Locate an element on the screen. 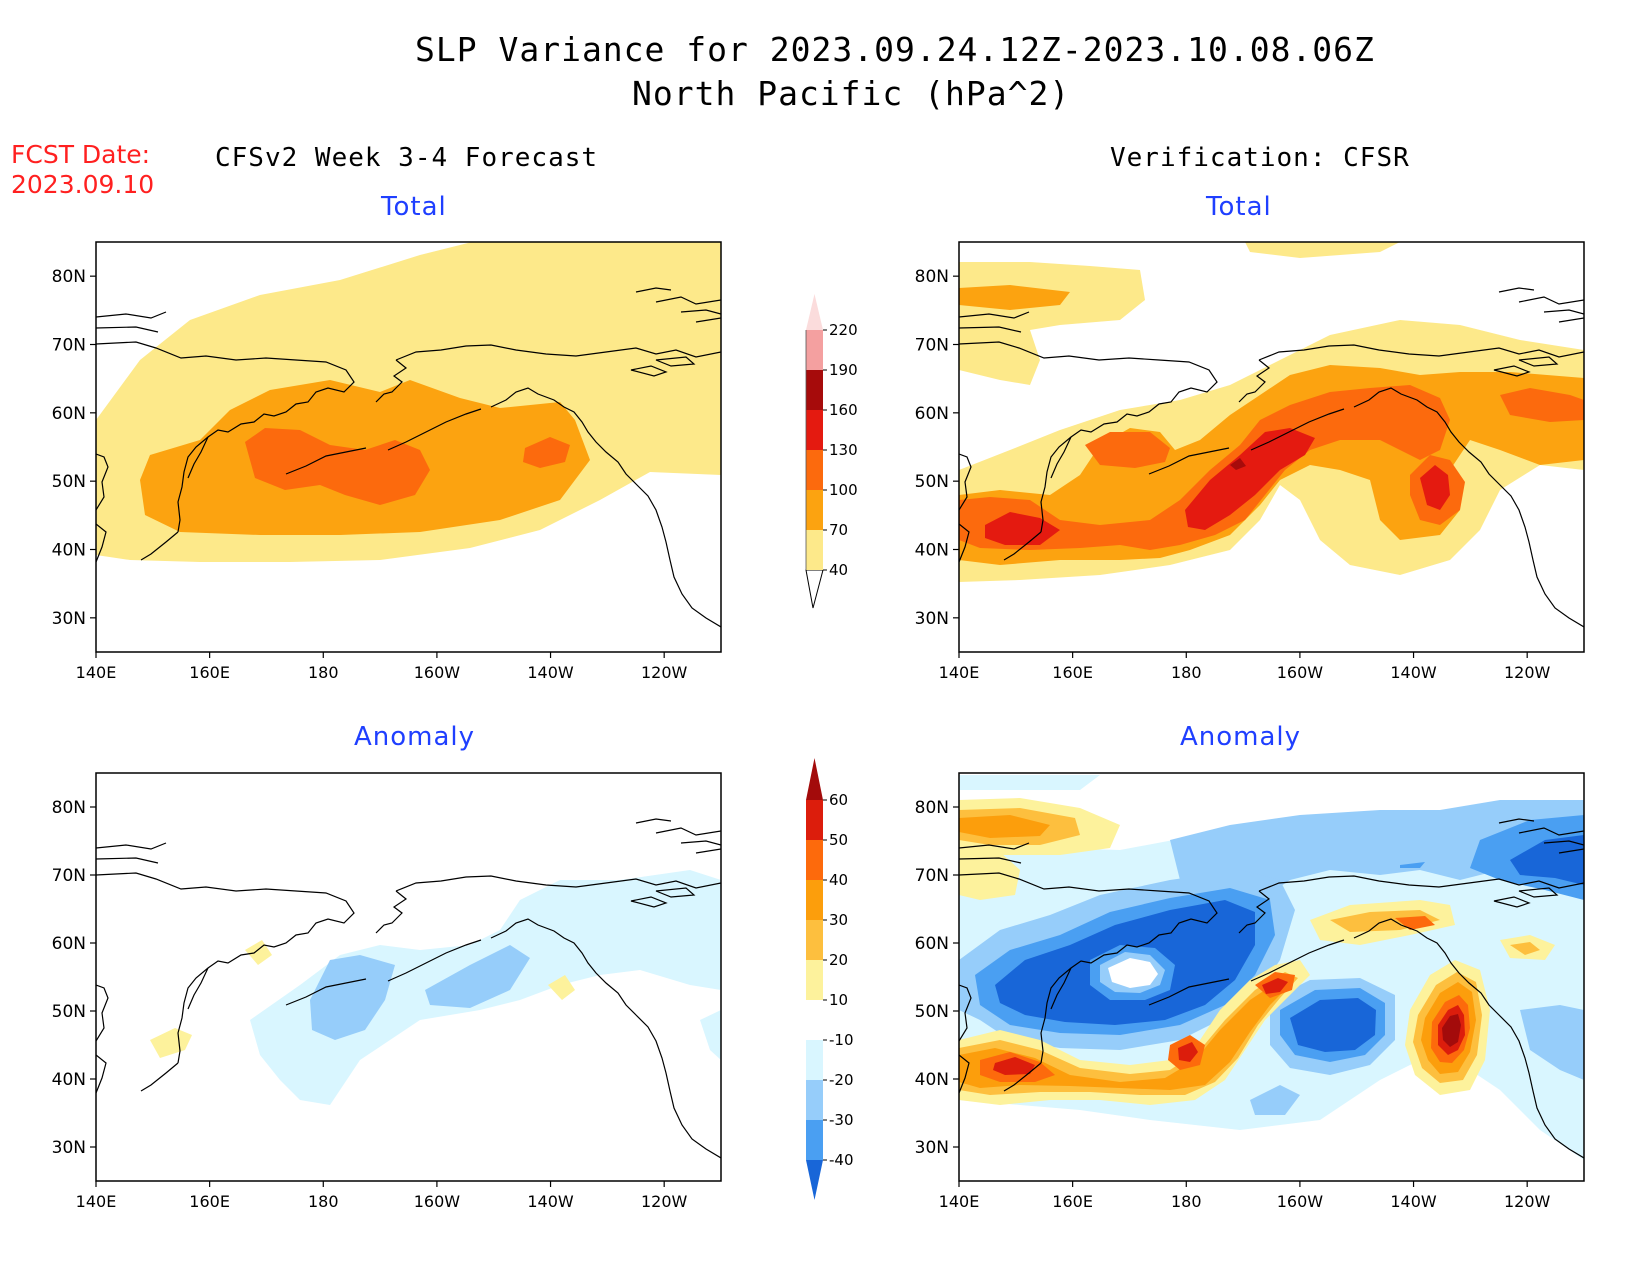 The height and width of the screenshot is (1275, 1650). panel-title-verification-anomaly: Anomaly is located at coordinates (1241, 737).